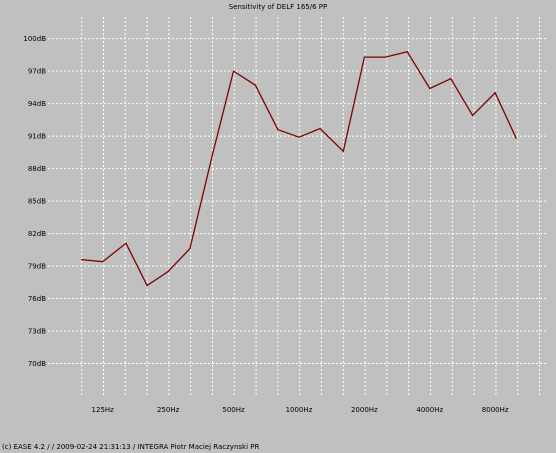 The height and width of the screenshot is (453, 556). What do you see at coordinates (233, 410) in the screenshot?
I see `x-tick-label: 500Hz` at bounding box center [233, 410].